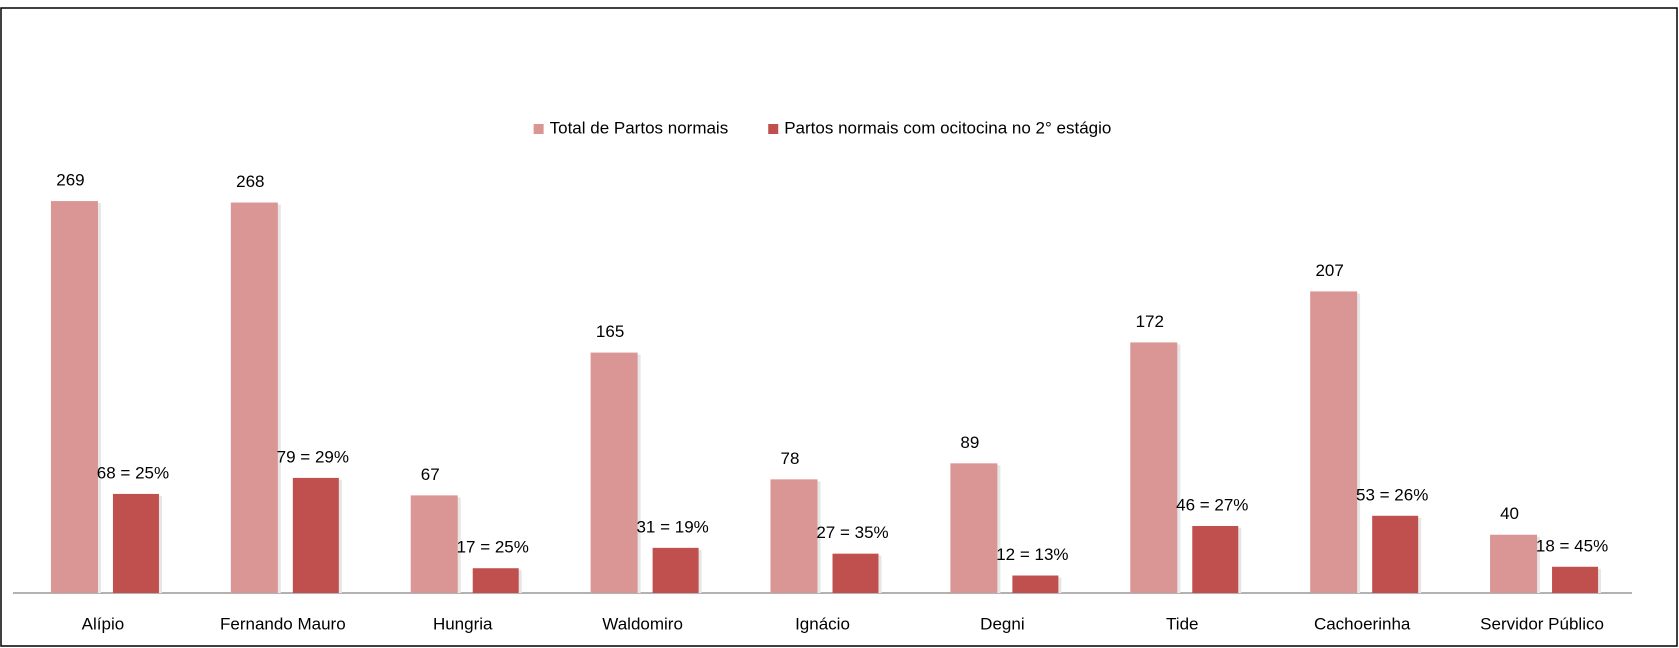 Image resolution: width=1679 pixels, height=648 pixels. I want to click on data-label: 89, so click(969, 442).